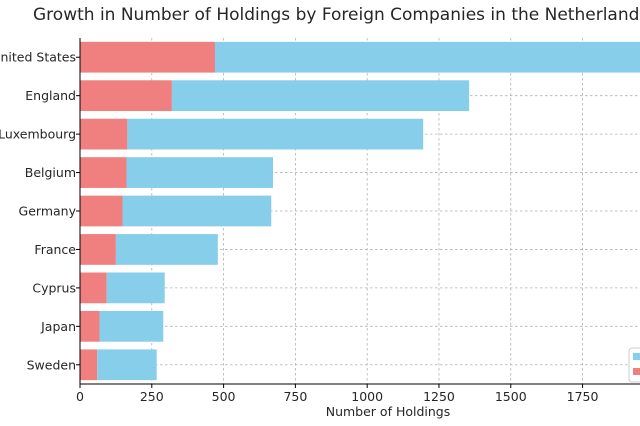 The image size is (640, 426). What do you see at coordinates (51, 364) in the screenshot?
I see `y-tick-label: Sweden` at bounding box center [51, 364].